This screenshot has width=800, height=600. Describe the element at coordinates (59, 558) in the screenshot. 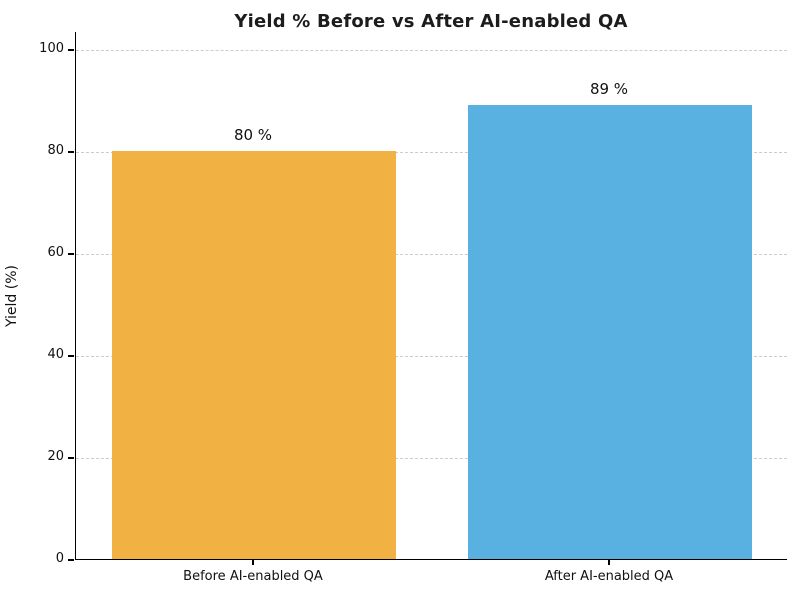

I see `y-tick-label: 0` at that location.